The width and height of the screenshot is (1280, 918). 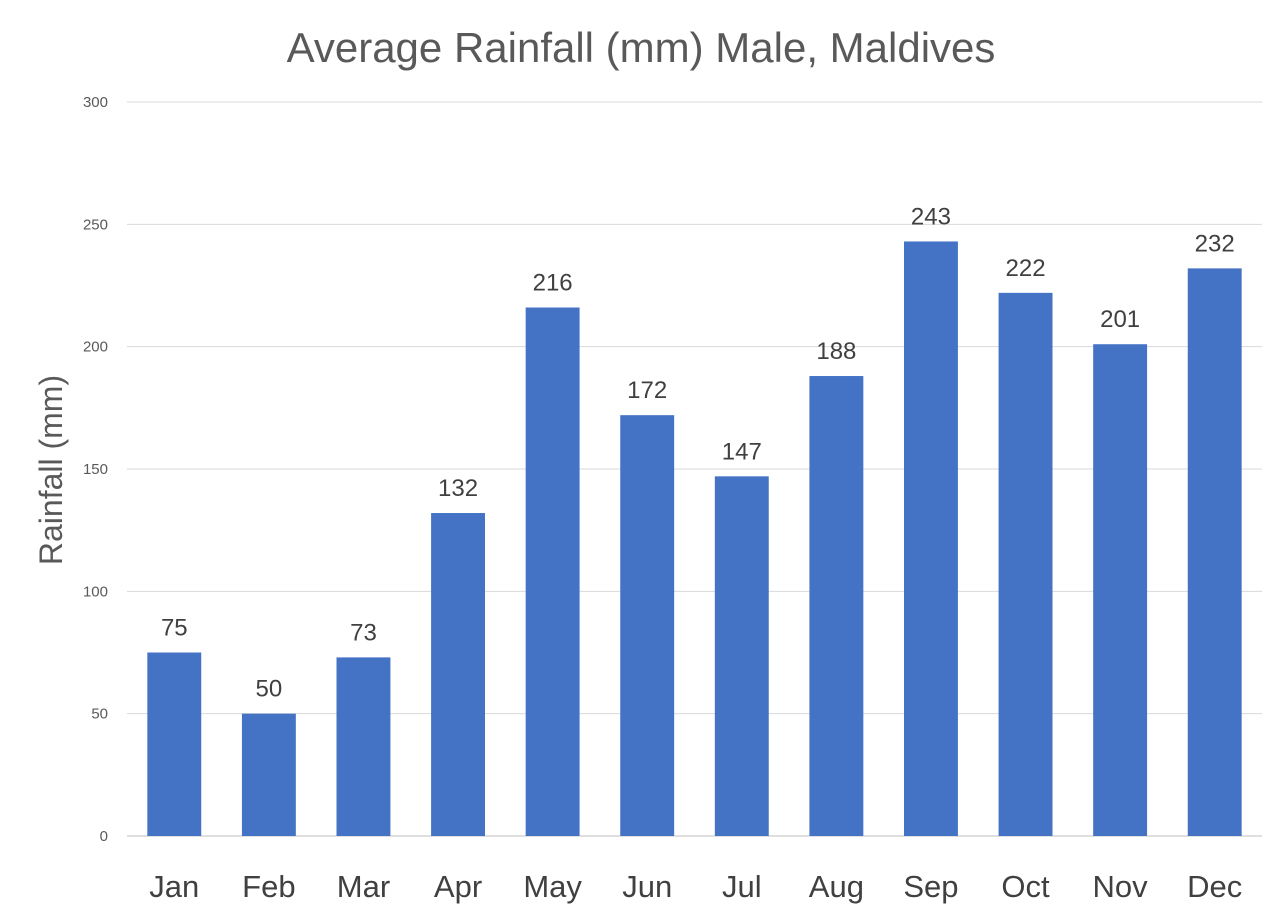 What do you see at coordinates (269, 689) in the screenshot?
I see `data-label-feb: 50` at bounding box center [269, 689].